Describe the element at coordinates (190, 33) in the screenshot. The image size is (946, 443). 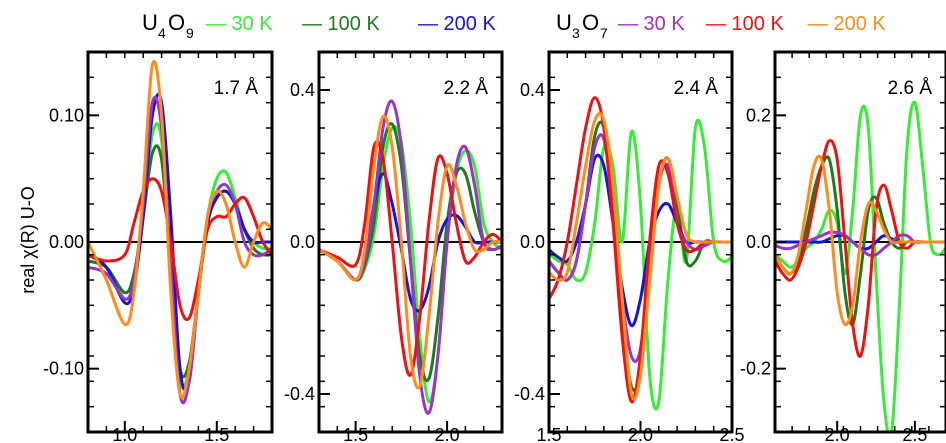
I see `legend-1-compound-sub2: 9` at that location.